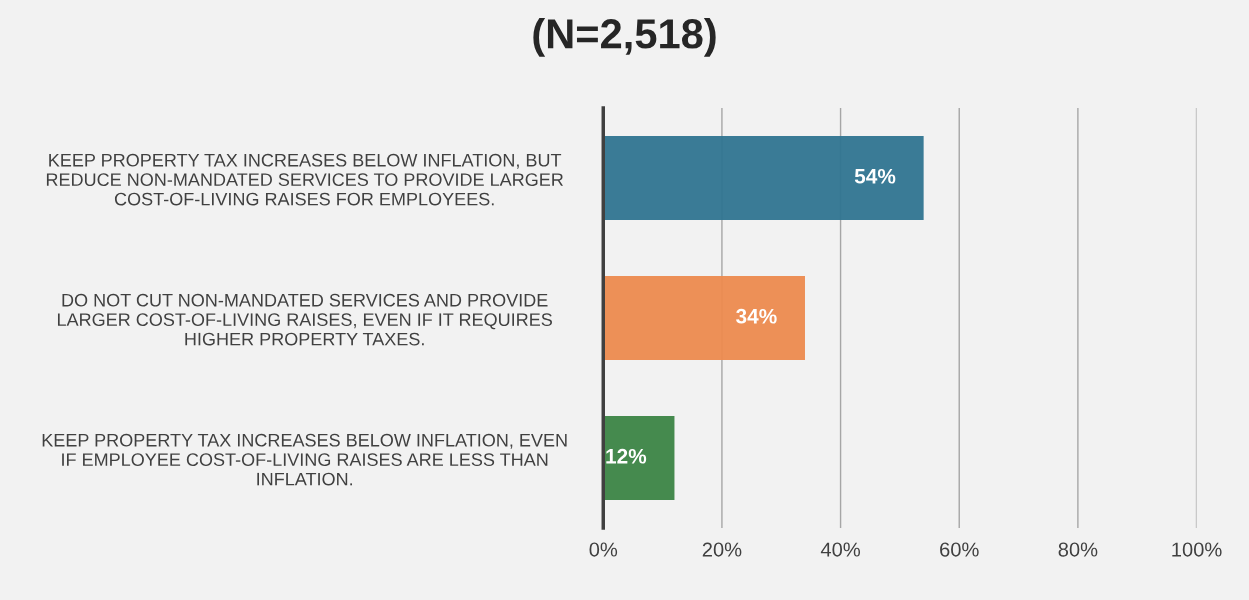  I want to click on y-tick-label: KEEP PROPERTY TAX INCREASES BELOW INFLATION, EVEN IF EMPLOYEE COST-OF-LIVING RAISES ARE LESS THAN INFLATION., so click(304, 459).